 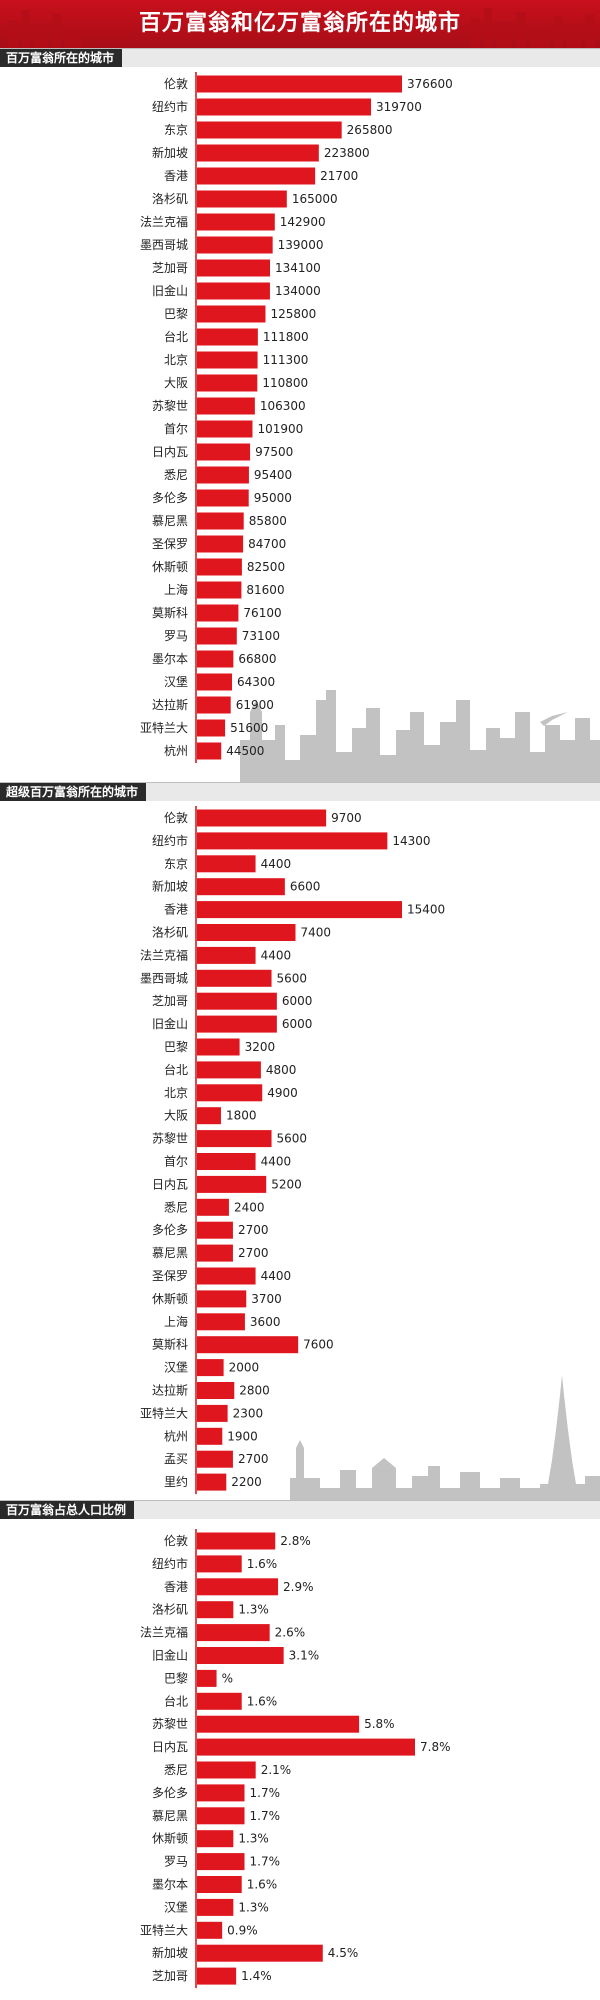 I want to click on category-label: 首尔, so click(x=176, y=428).